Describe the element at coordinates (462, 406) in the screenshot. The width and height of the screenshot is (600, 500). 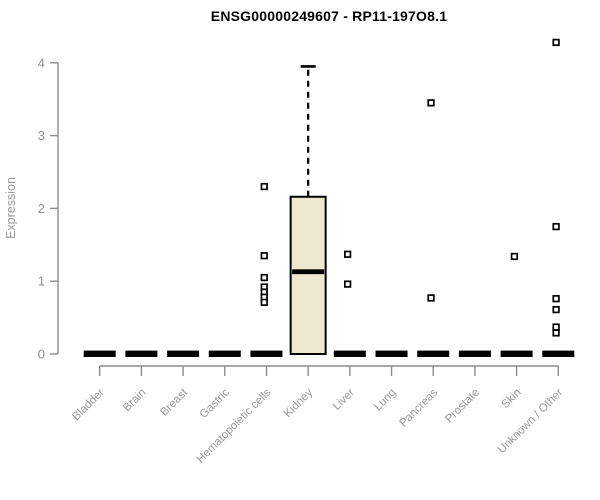
I see `x-category-label: Prostate` at that location.